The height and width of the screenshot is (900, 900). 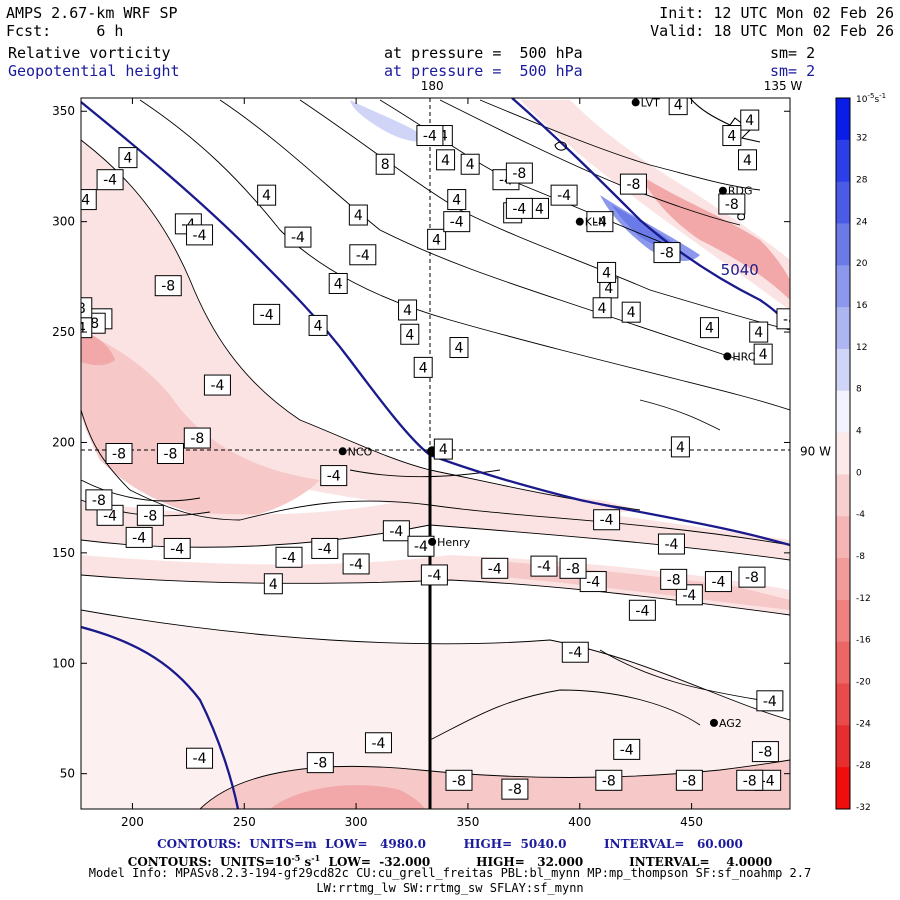 I want to click on colorbar-tick: -8, so click(x=860, y=557).